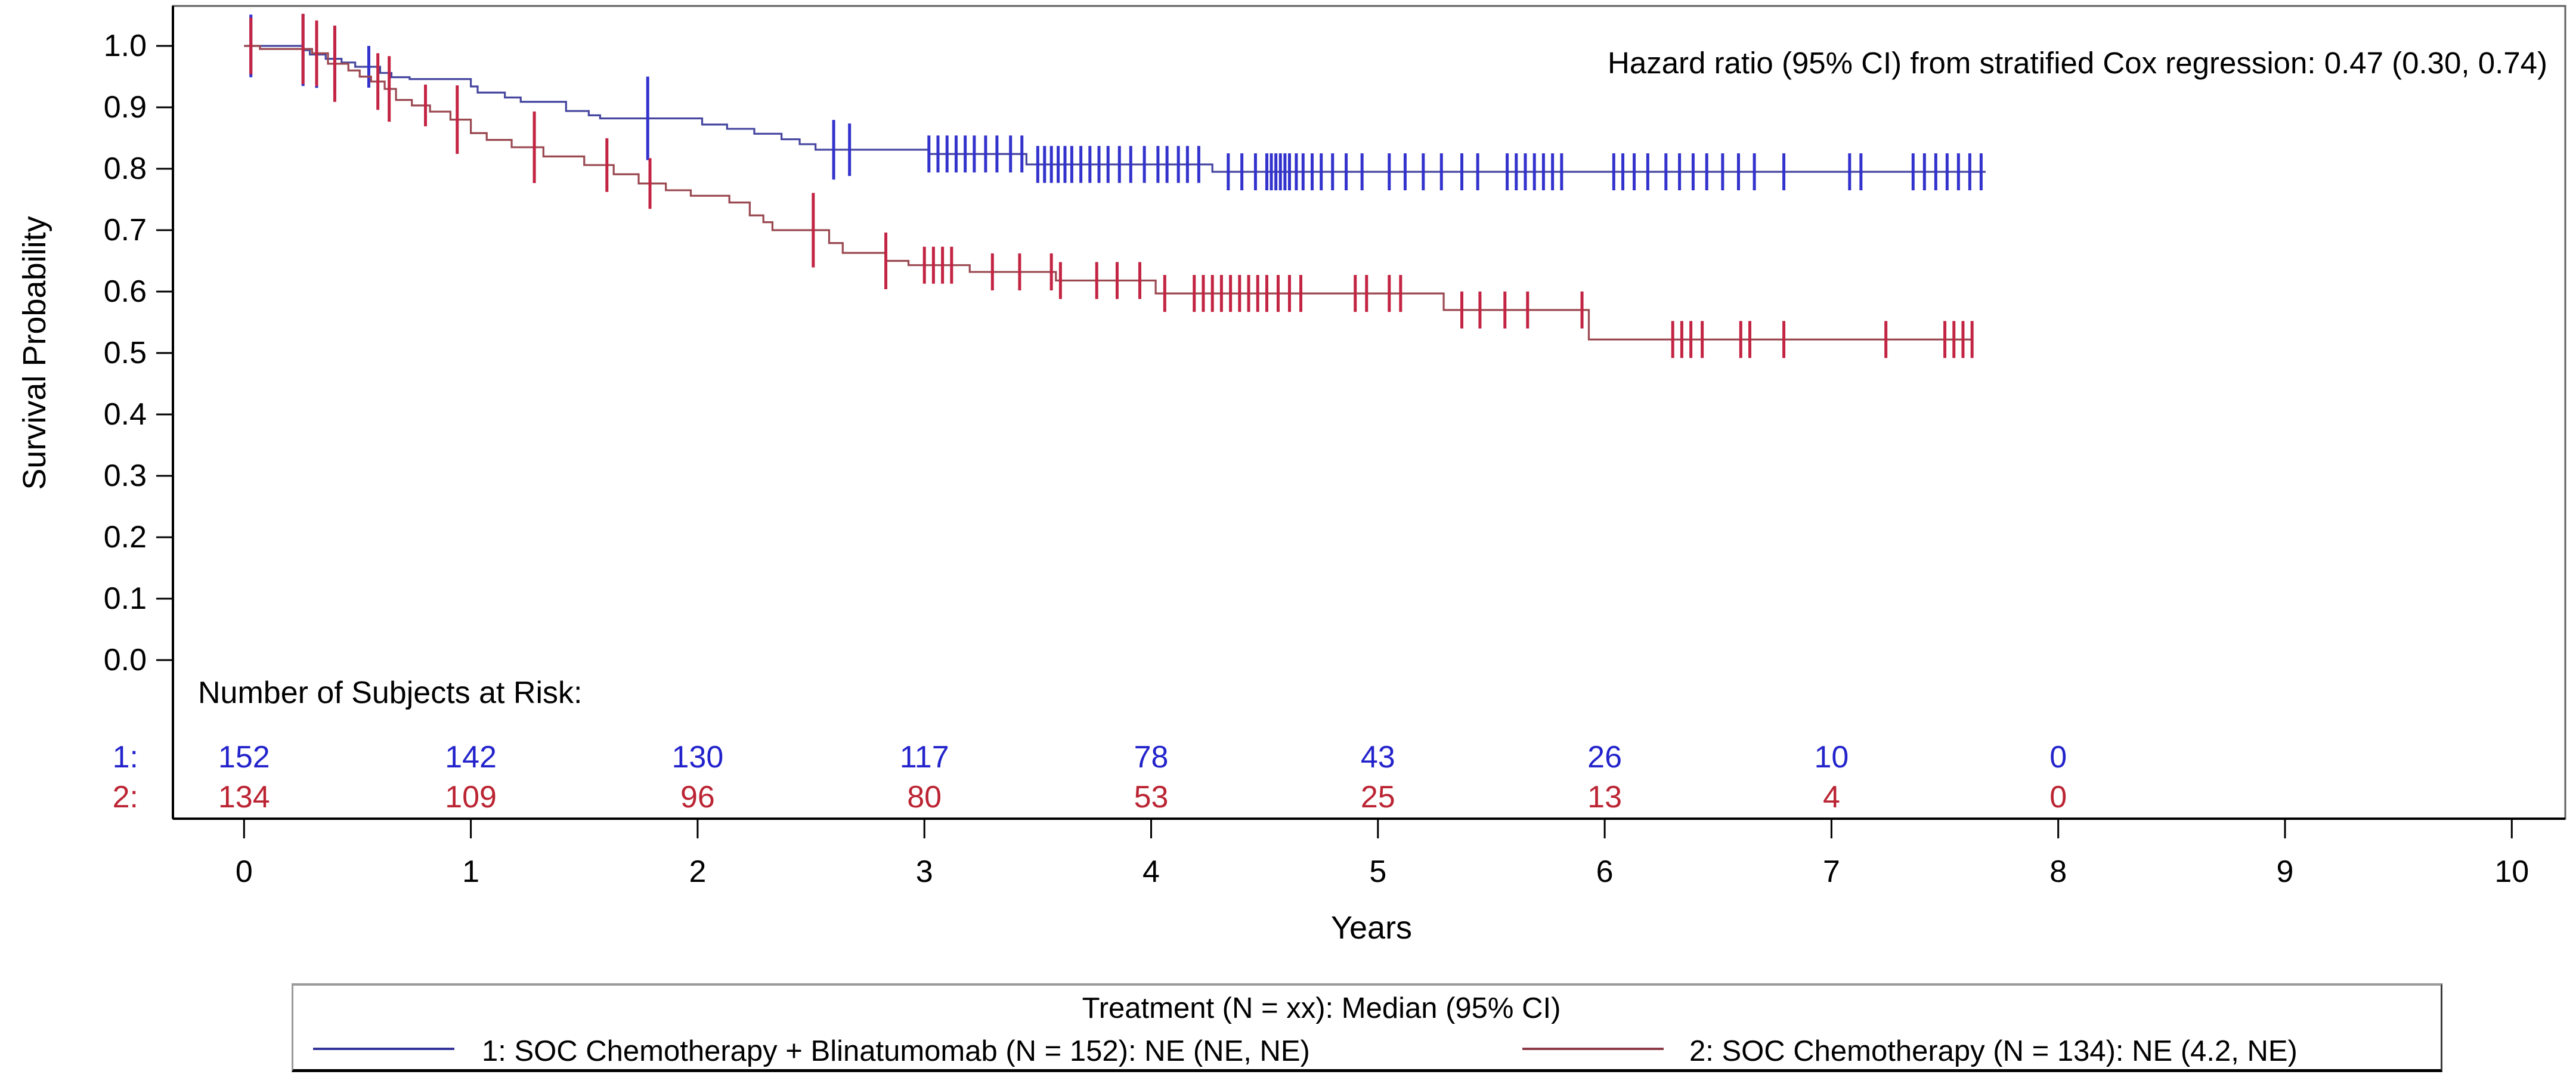 Image resolution: width=2576 pixels, height=1090 pixels. I want to click on y-axis-title: Survival Probability, so click(35, 353).